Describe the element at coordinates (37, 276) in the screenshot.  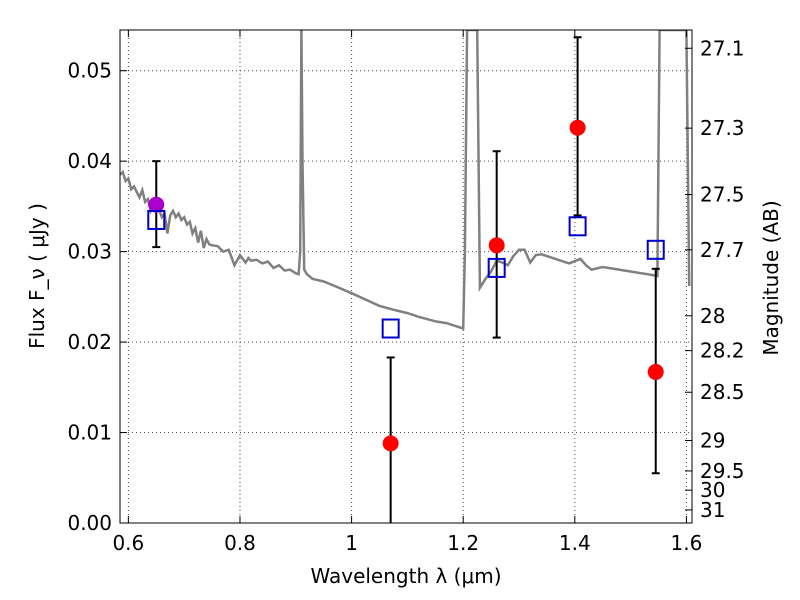
I see `y-axis-title: Flux F_ν ( μJy )` at that location.